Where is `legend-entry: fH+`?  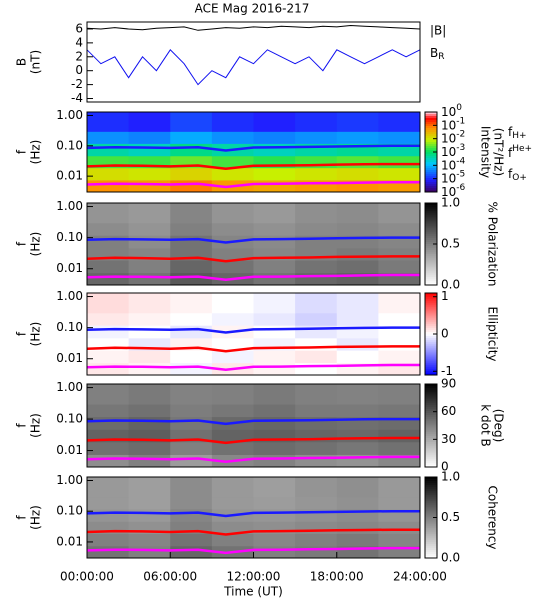
legend-entry: fH+ is located at coordinates (517, 133).